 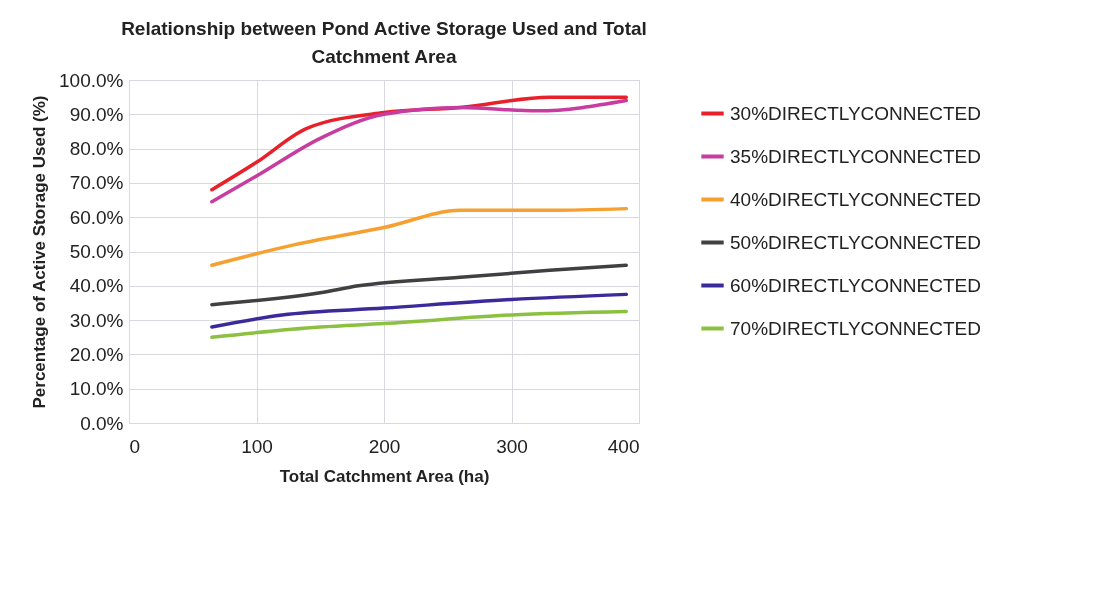 What do you see at coordinates (257, 446) in the screenshot?
I see `x-tick-label: 100` at bounding box center [257, 446].